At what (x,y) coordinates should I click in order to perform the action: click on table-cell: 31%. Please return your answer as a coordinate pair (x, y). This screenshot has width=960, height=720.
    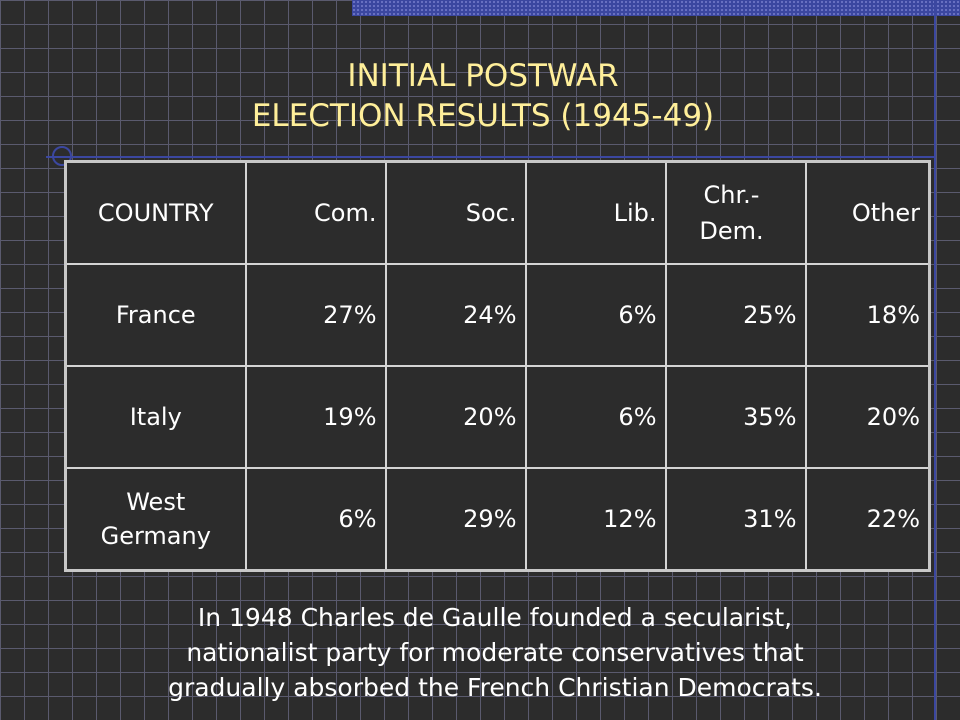
    Looking at the image, I should click on (735, 519).